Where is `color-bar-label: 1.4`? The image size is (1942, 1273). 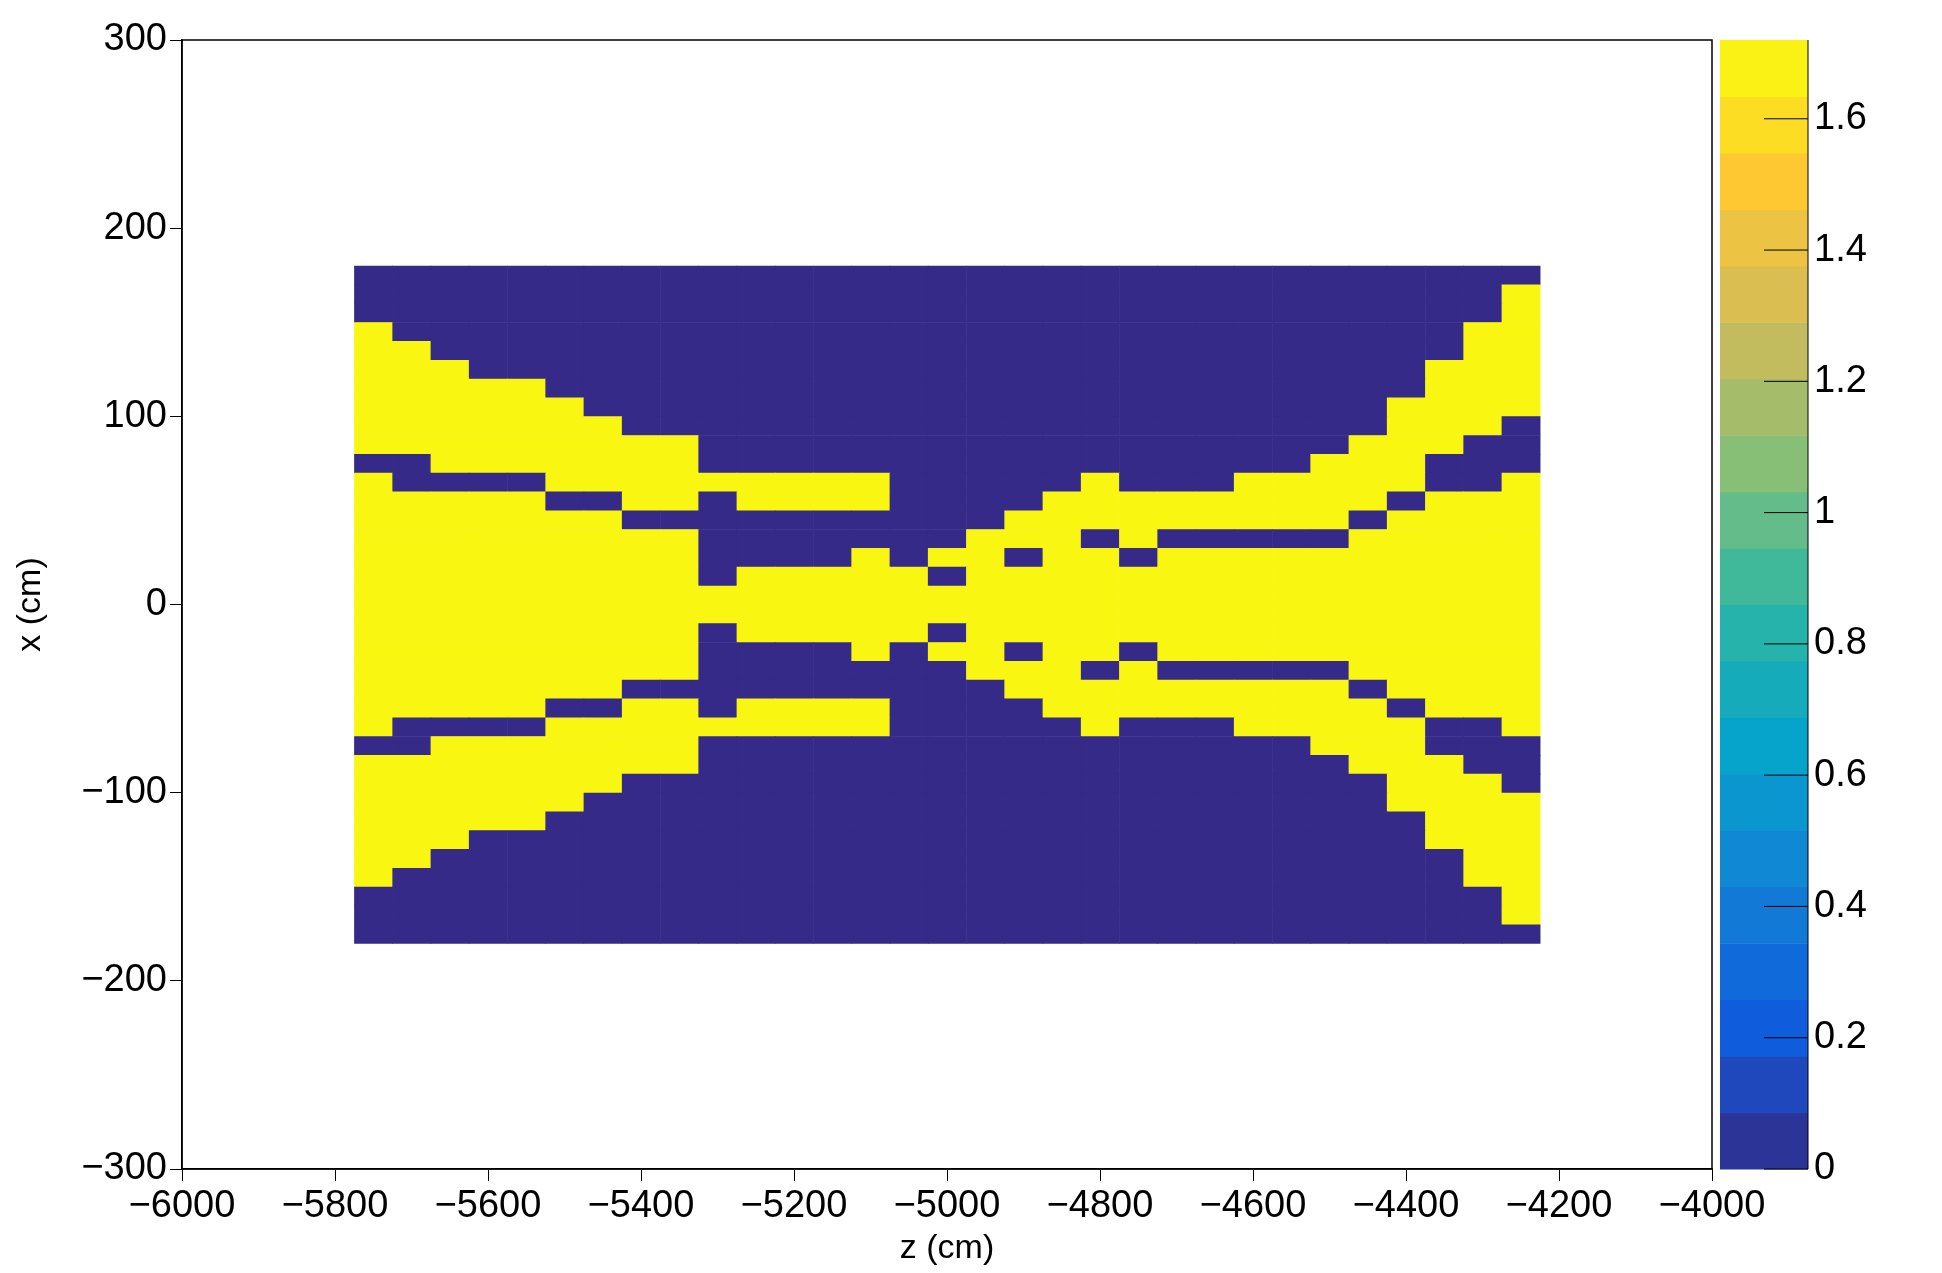
color-bar-label: 1.4 is located at coordinates (1840, 247).